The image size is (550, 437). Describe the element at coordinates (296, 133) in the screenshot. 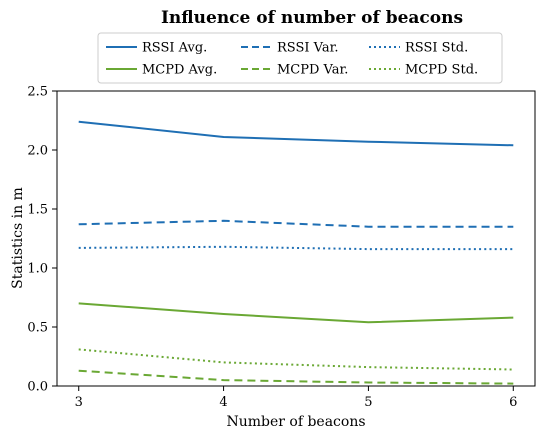

I see `series-line-rssi-avg` at that location.